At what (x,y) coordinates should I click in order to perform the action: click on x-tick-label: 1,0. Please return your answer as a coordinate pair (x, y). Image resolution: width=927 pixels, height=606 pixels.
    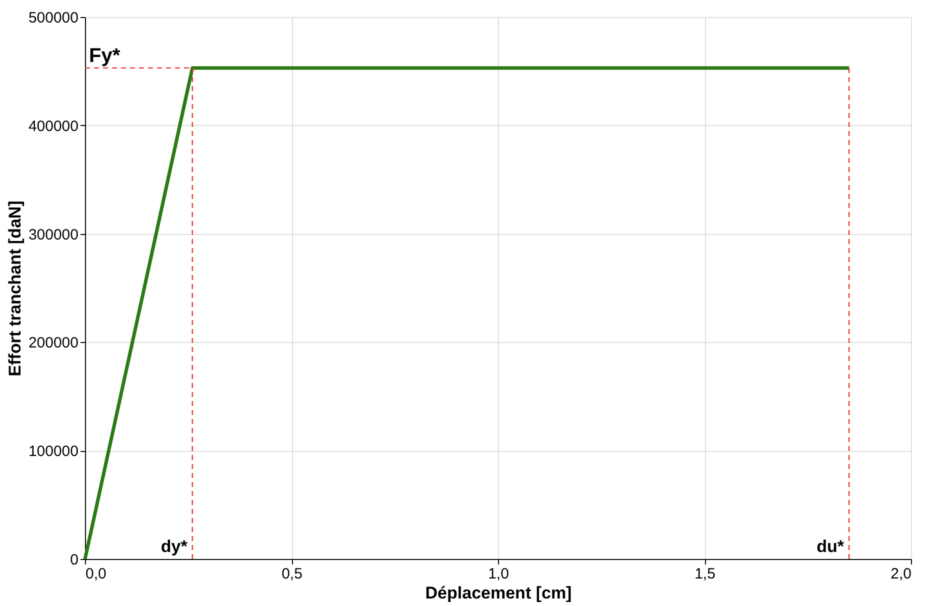
    Looking at the image, I should click on (498, 574).